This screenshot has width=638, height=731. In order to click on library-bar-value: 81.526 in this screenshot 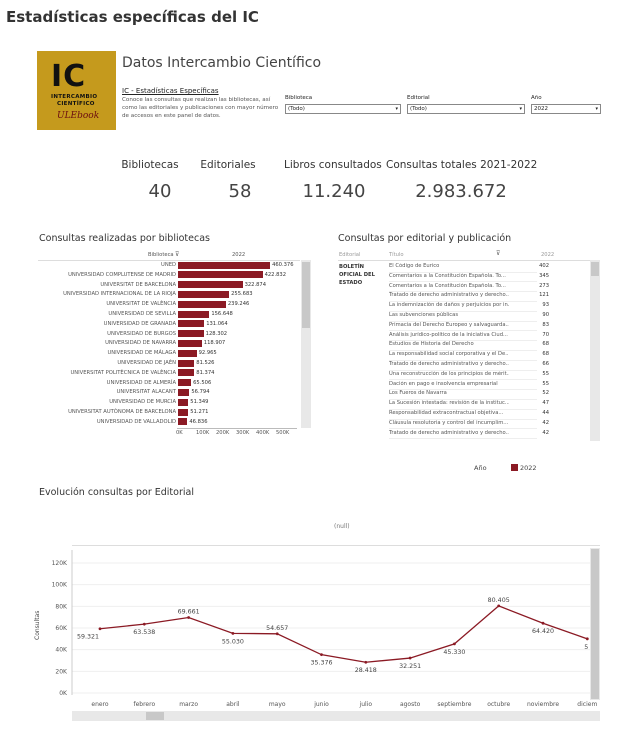, I will do `click(205, 363)`.